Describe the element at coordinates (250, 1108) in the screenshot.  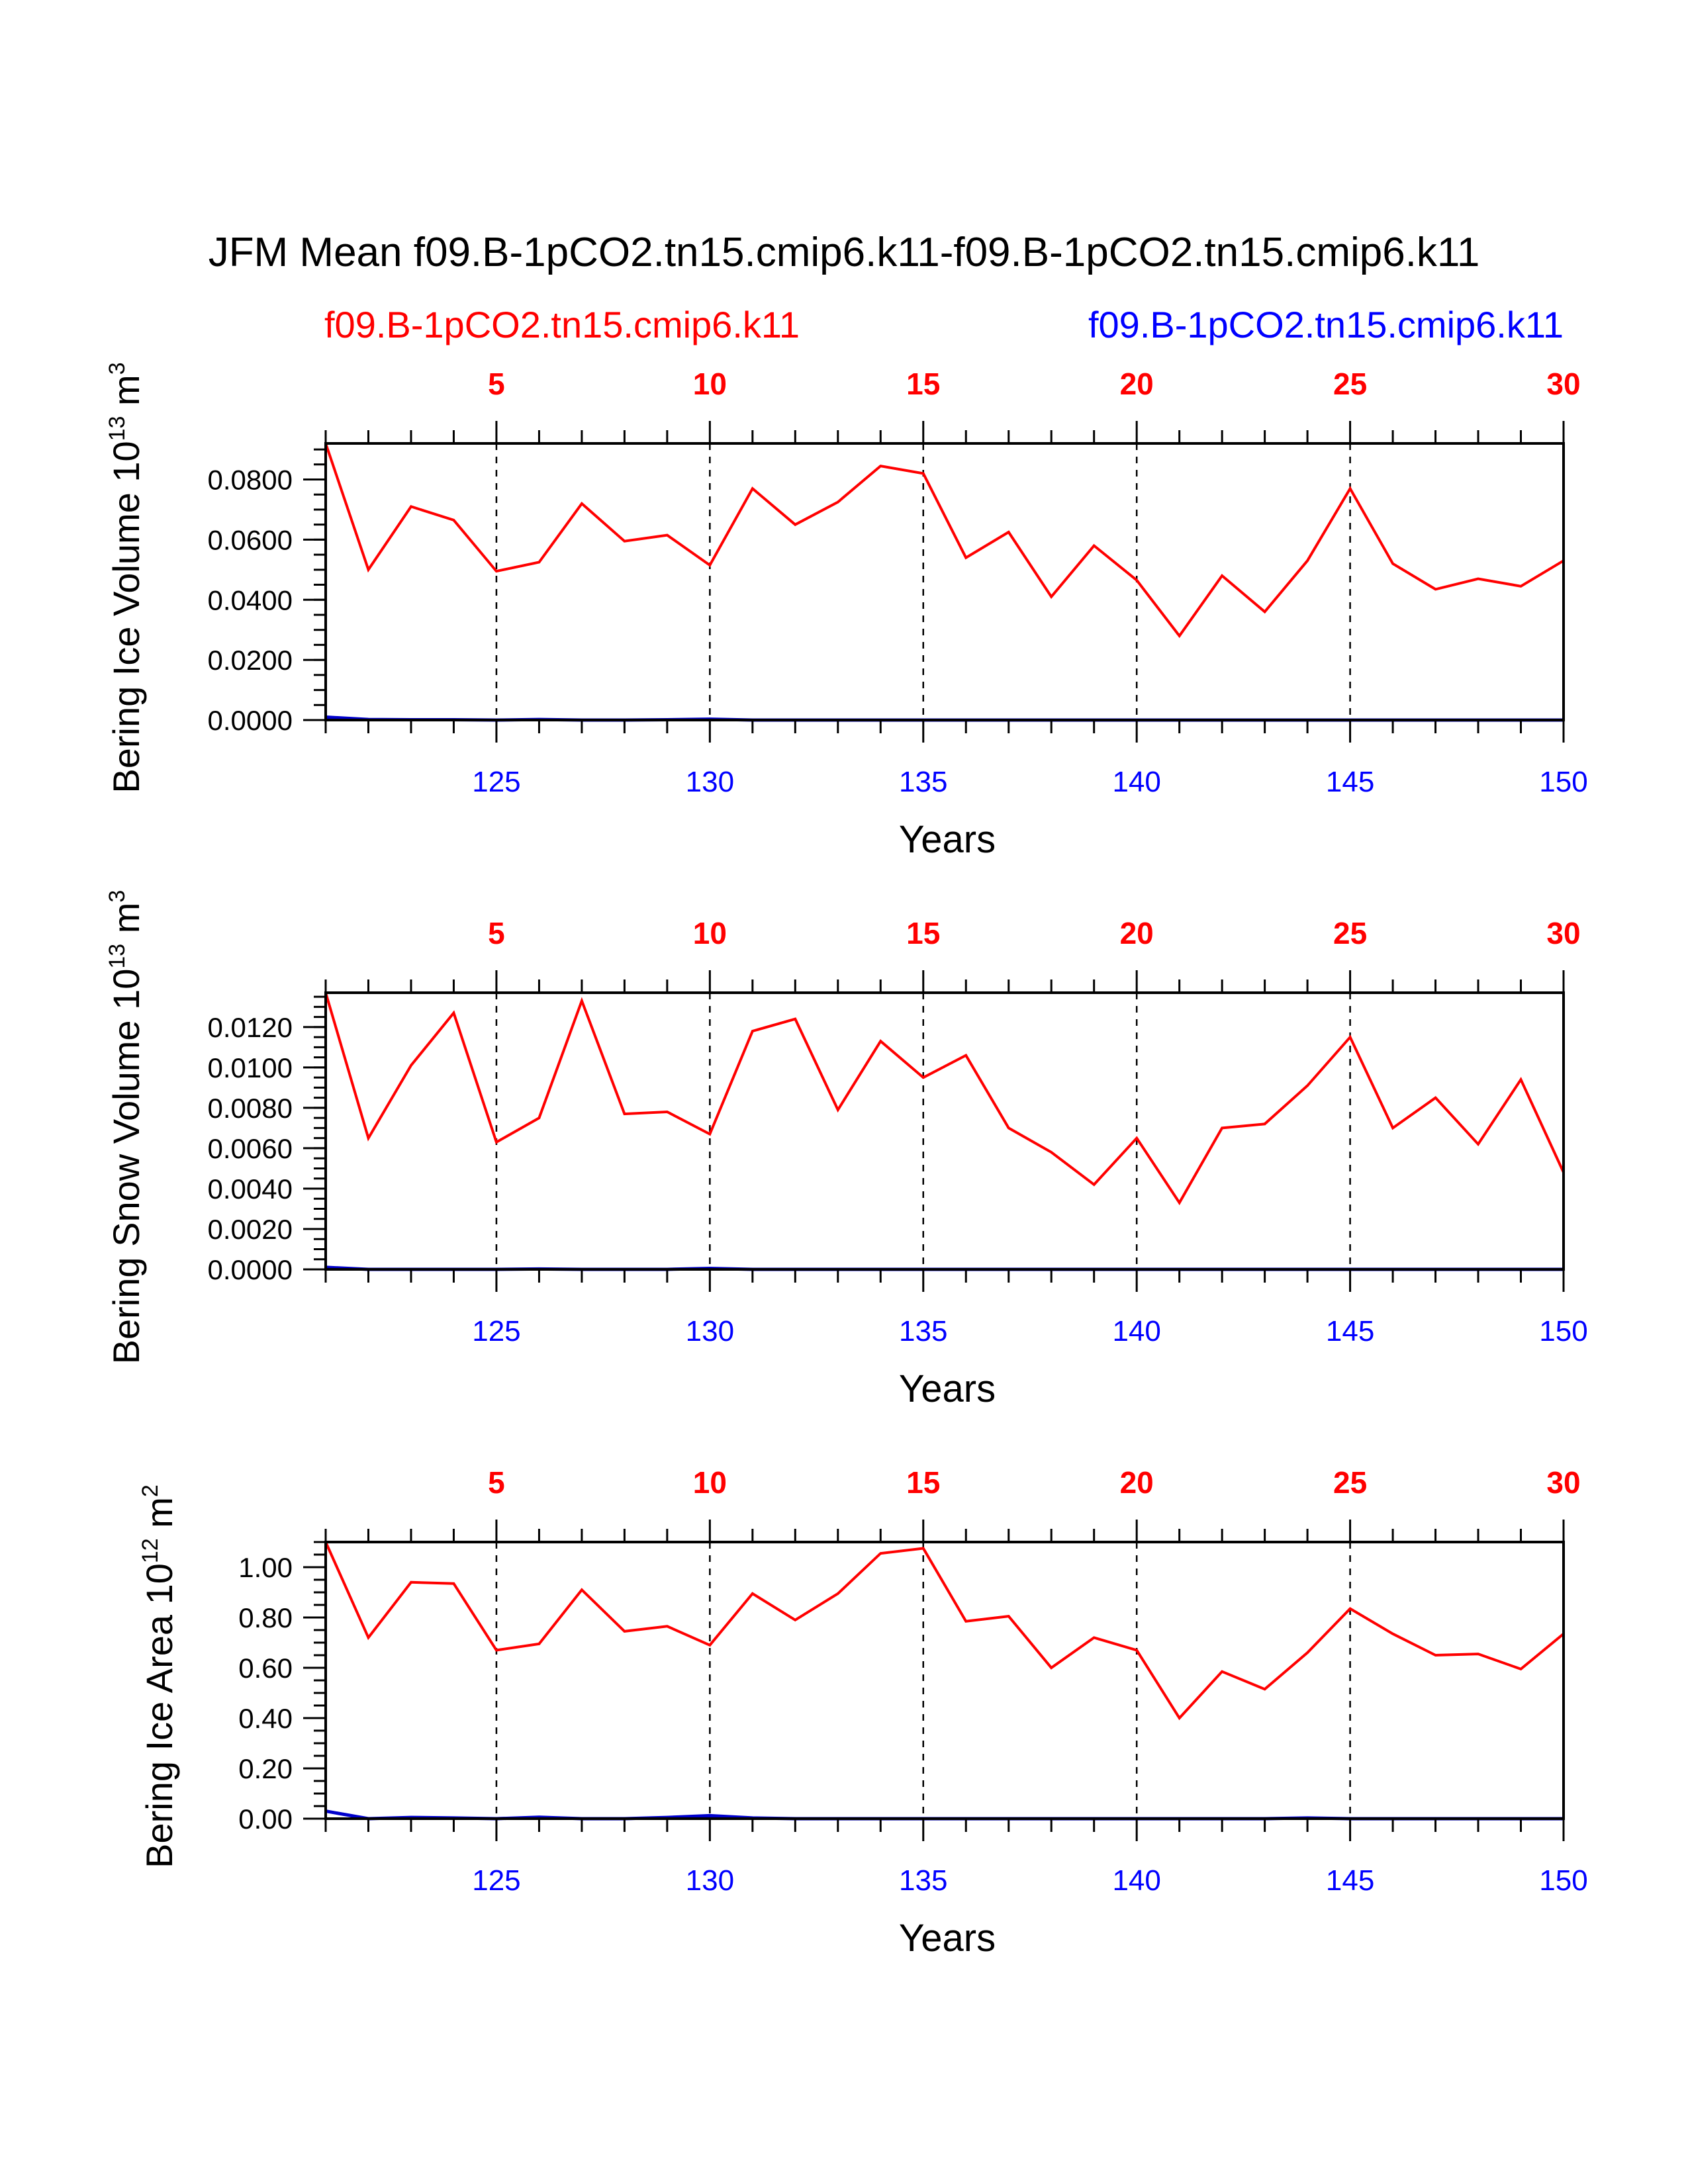
I see `y-tick-label: 0.0080` at that location.